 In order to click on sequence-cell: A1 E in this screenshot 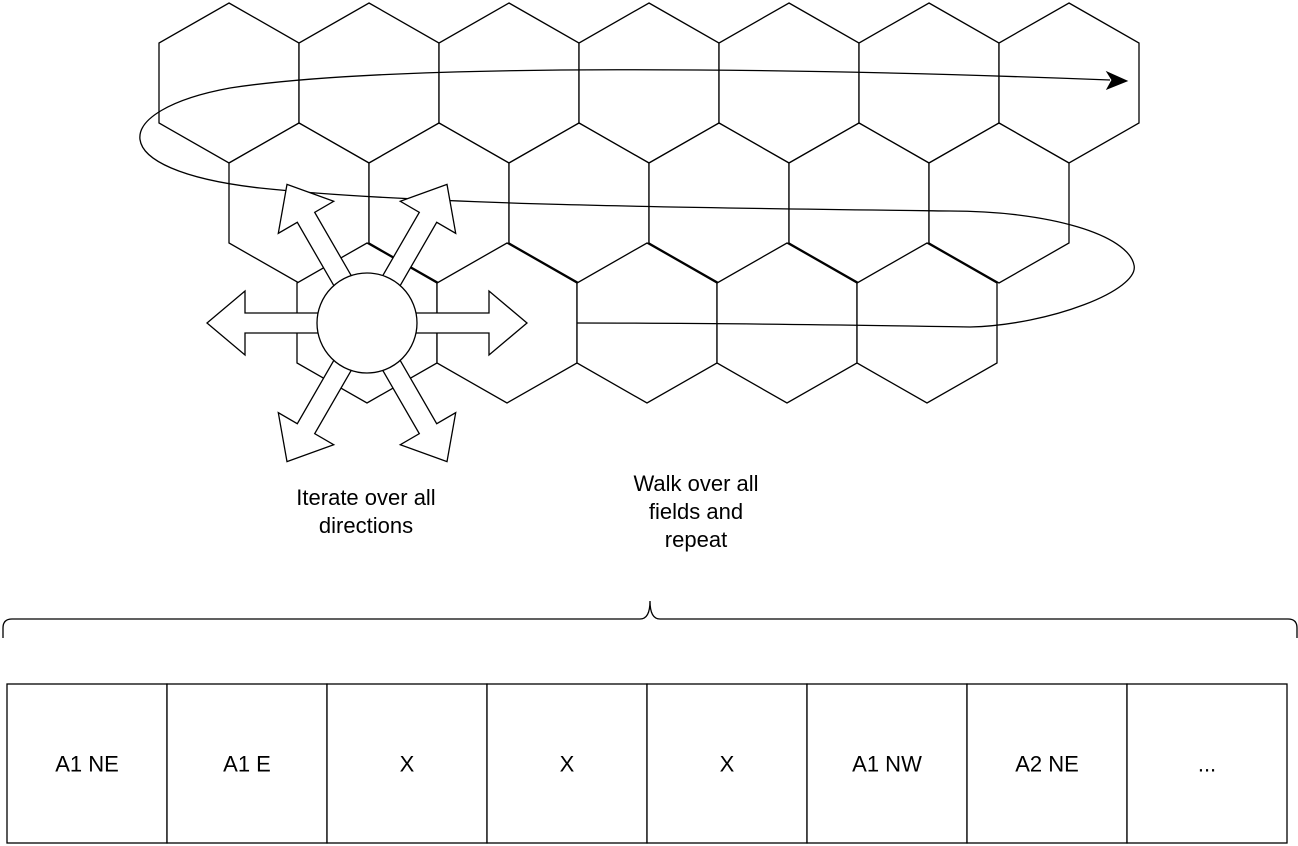, I will do `click(247, 763)`.